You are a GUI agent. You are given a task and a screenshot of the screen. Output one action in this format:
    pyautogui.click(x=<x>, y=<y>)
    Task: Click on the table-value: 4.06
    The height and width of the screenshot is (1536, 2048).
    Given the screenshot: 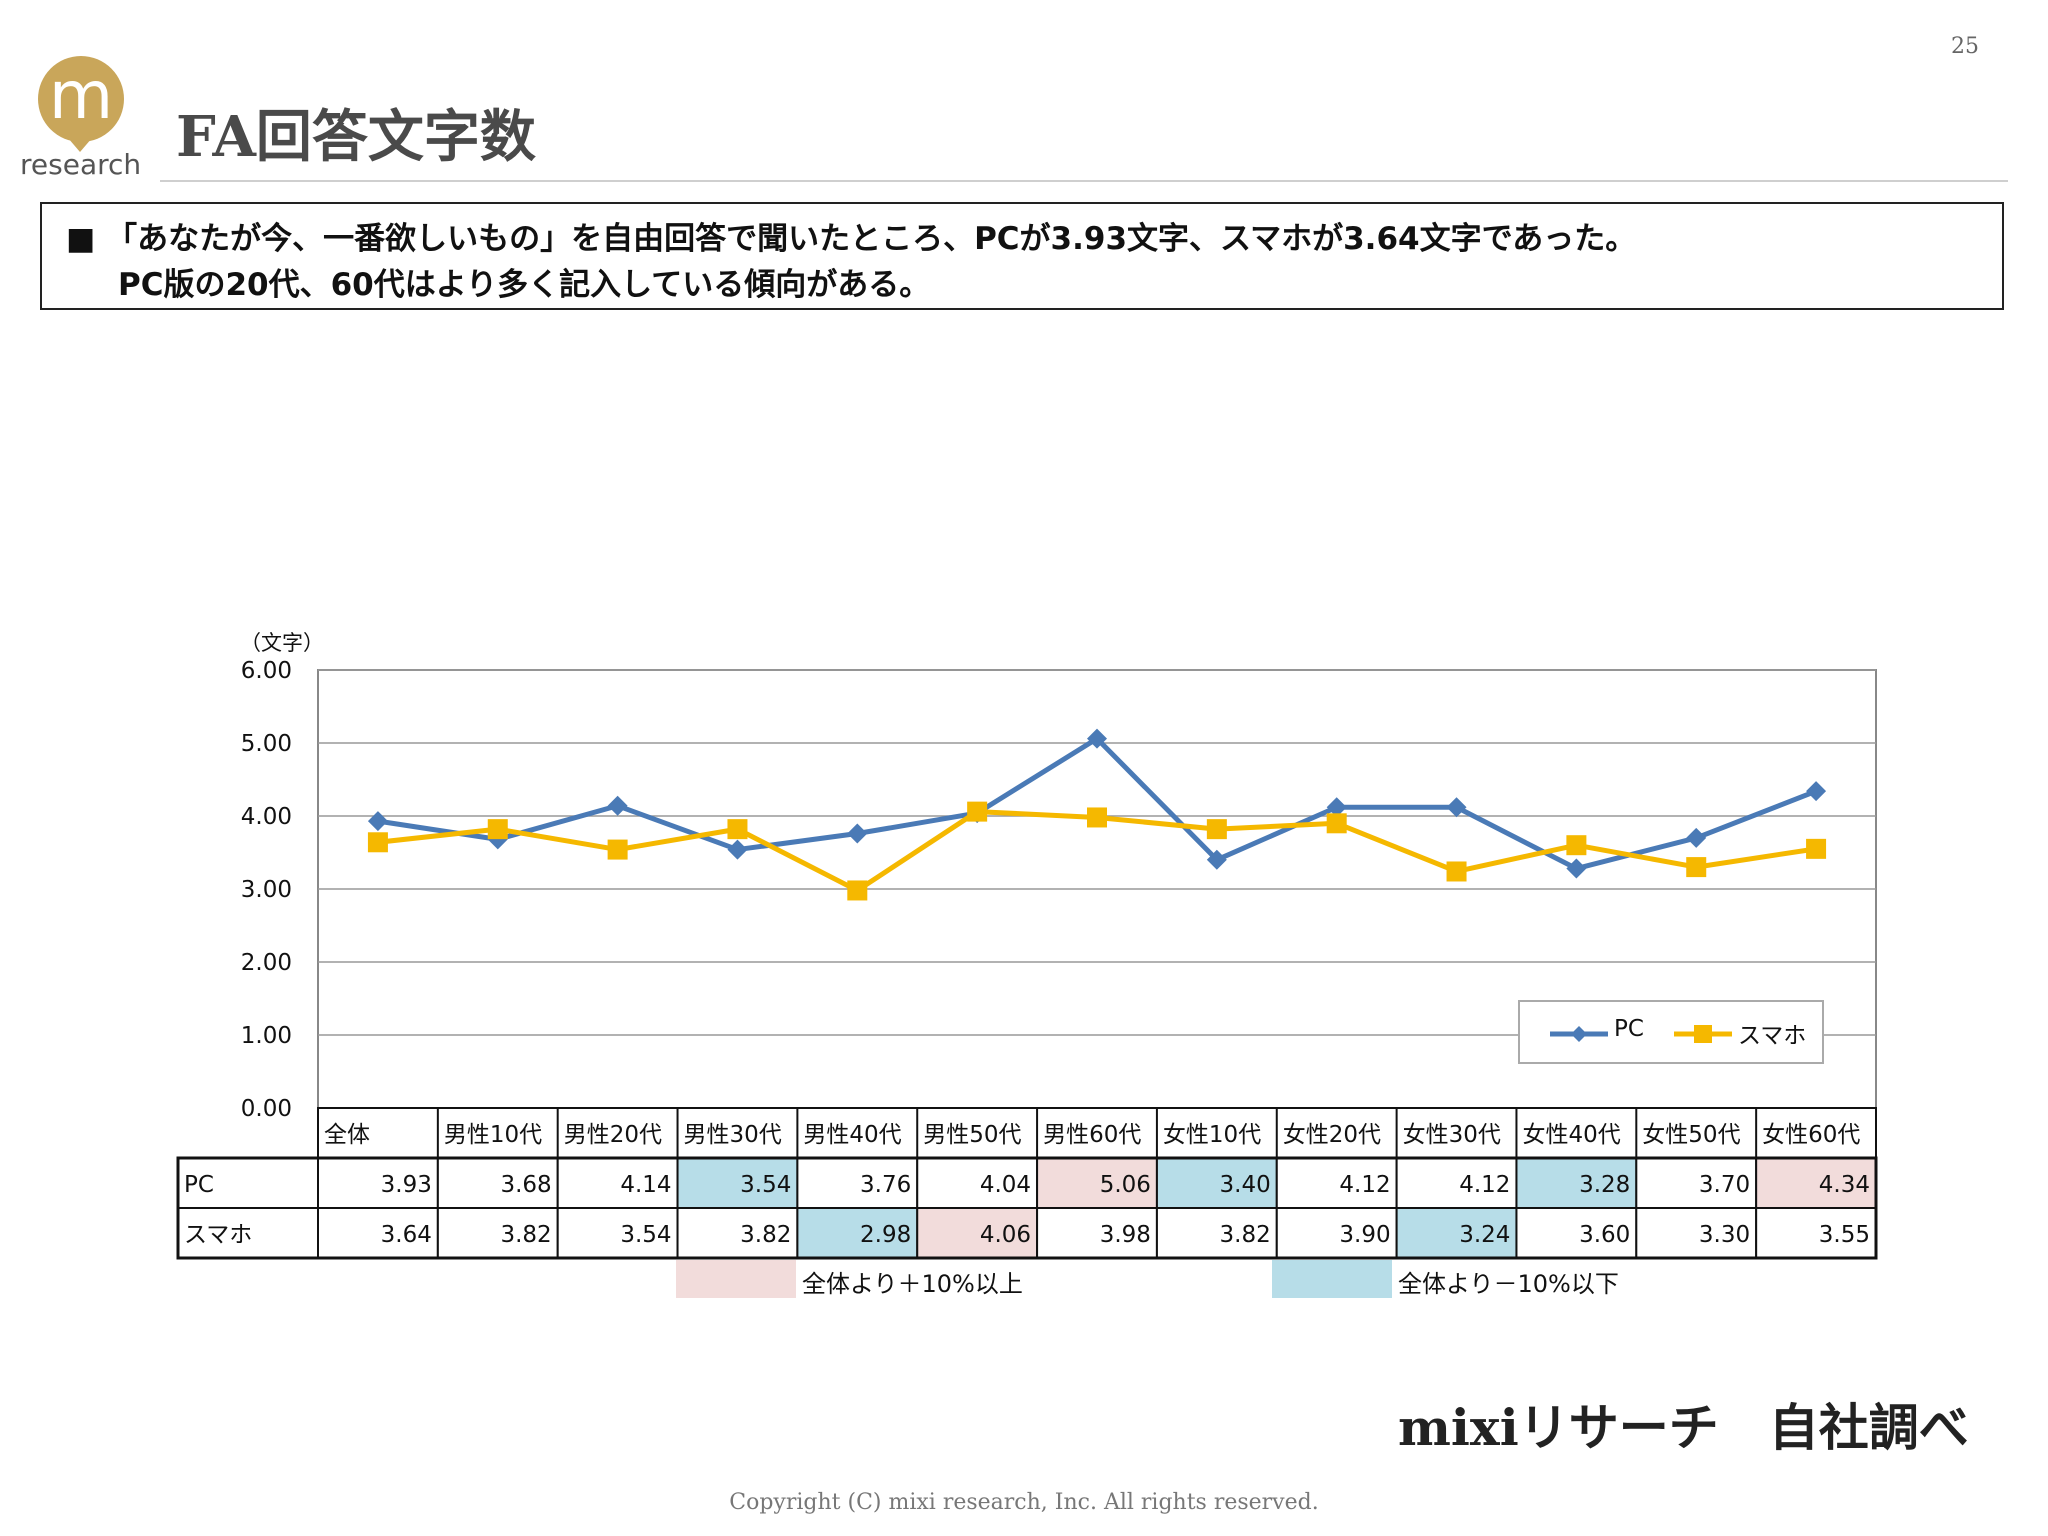 What is the action you would take?
    pyautogui.click(x=1005, y=1235)
    